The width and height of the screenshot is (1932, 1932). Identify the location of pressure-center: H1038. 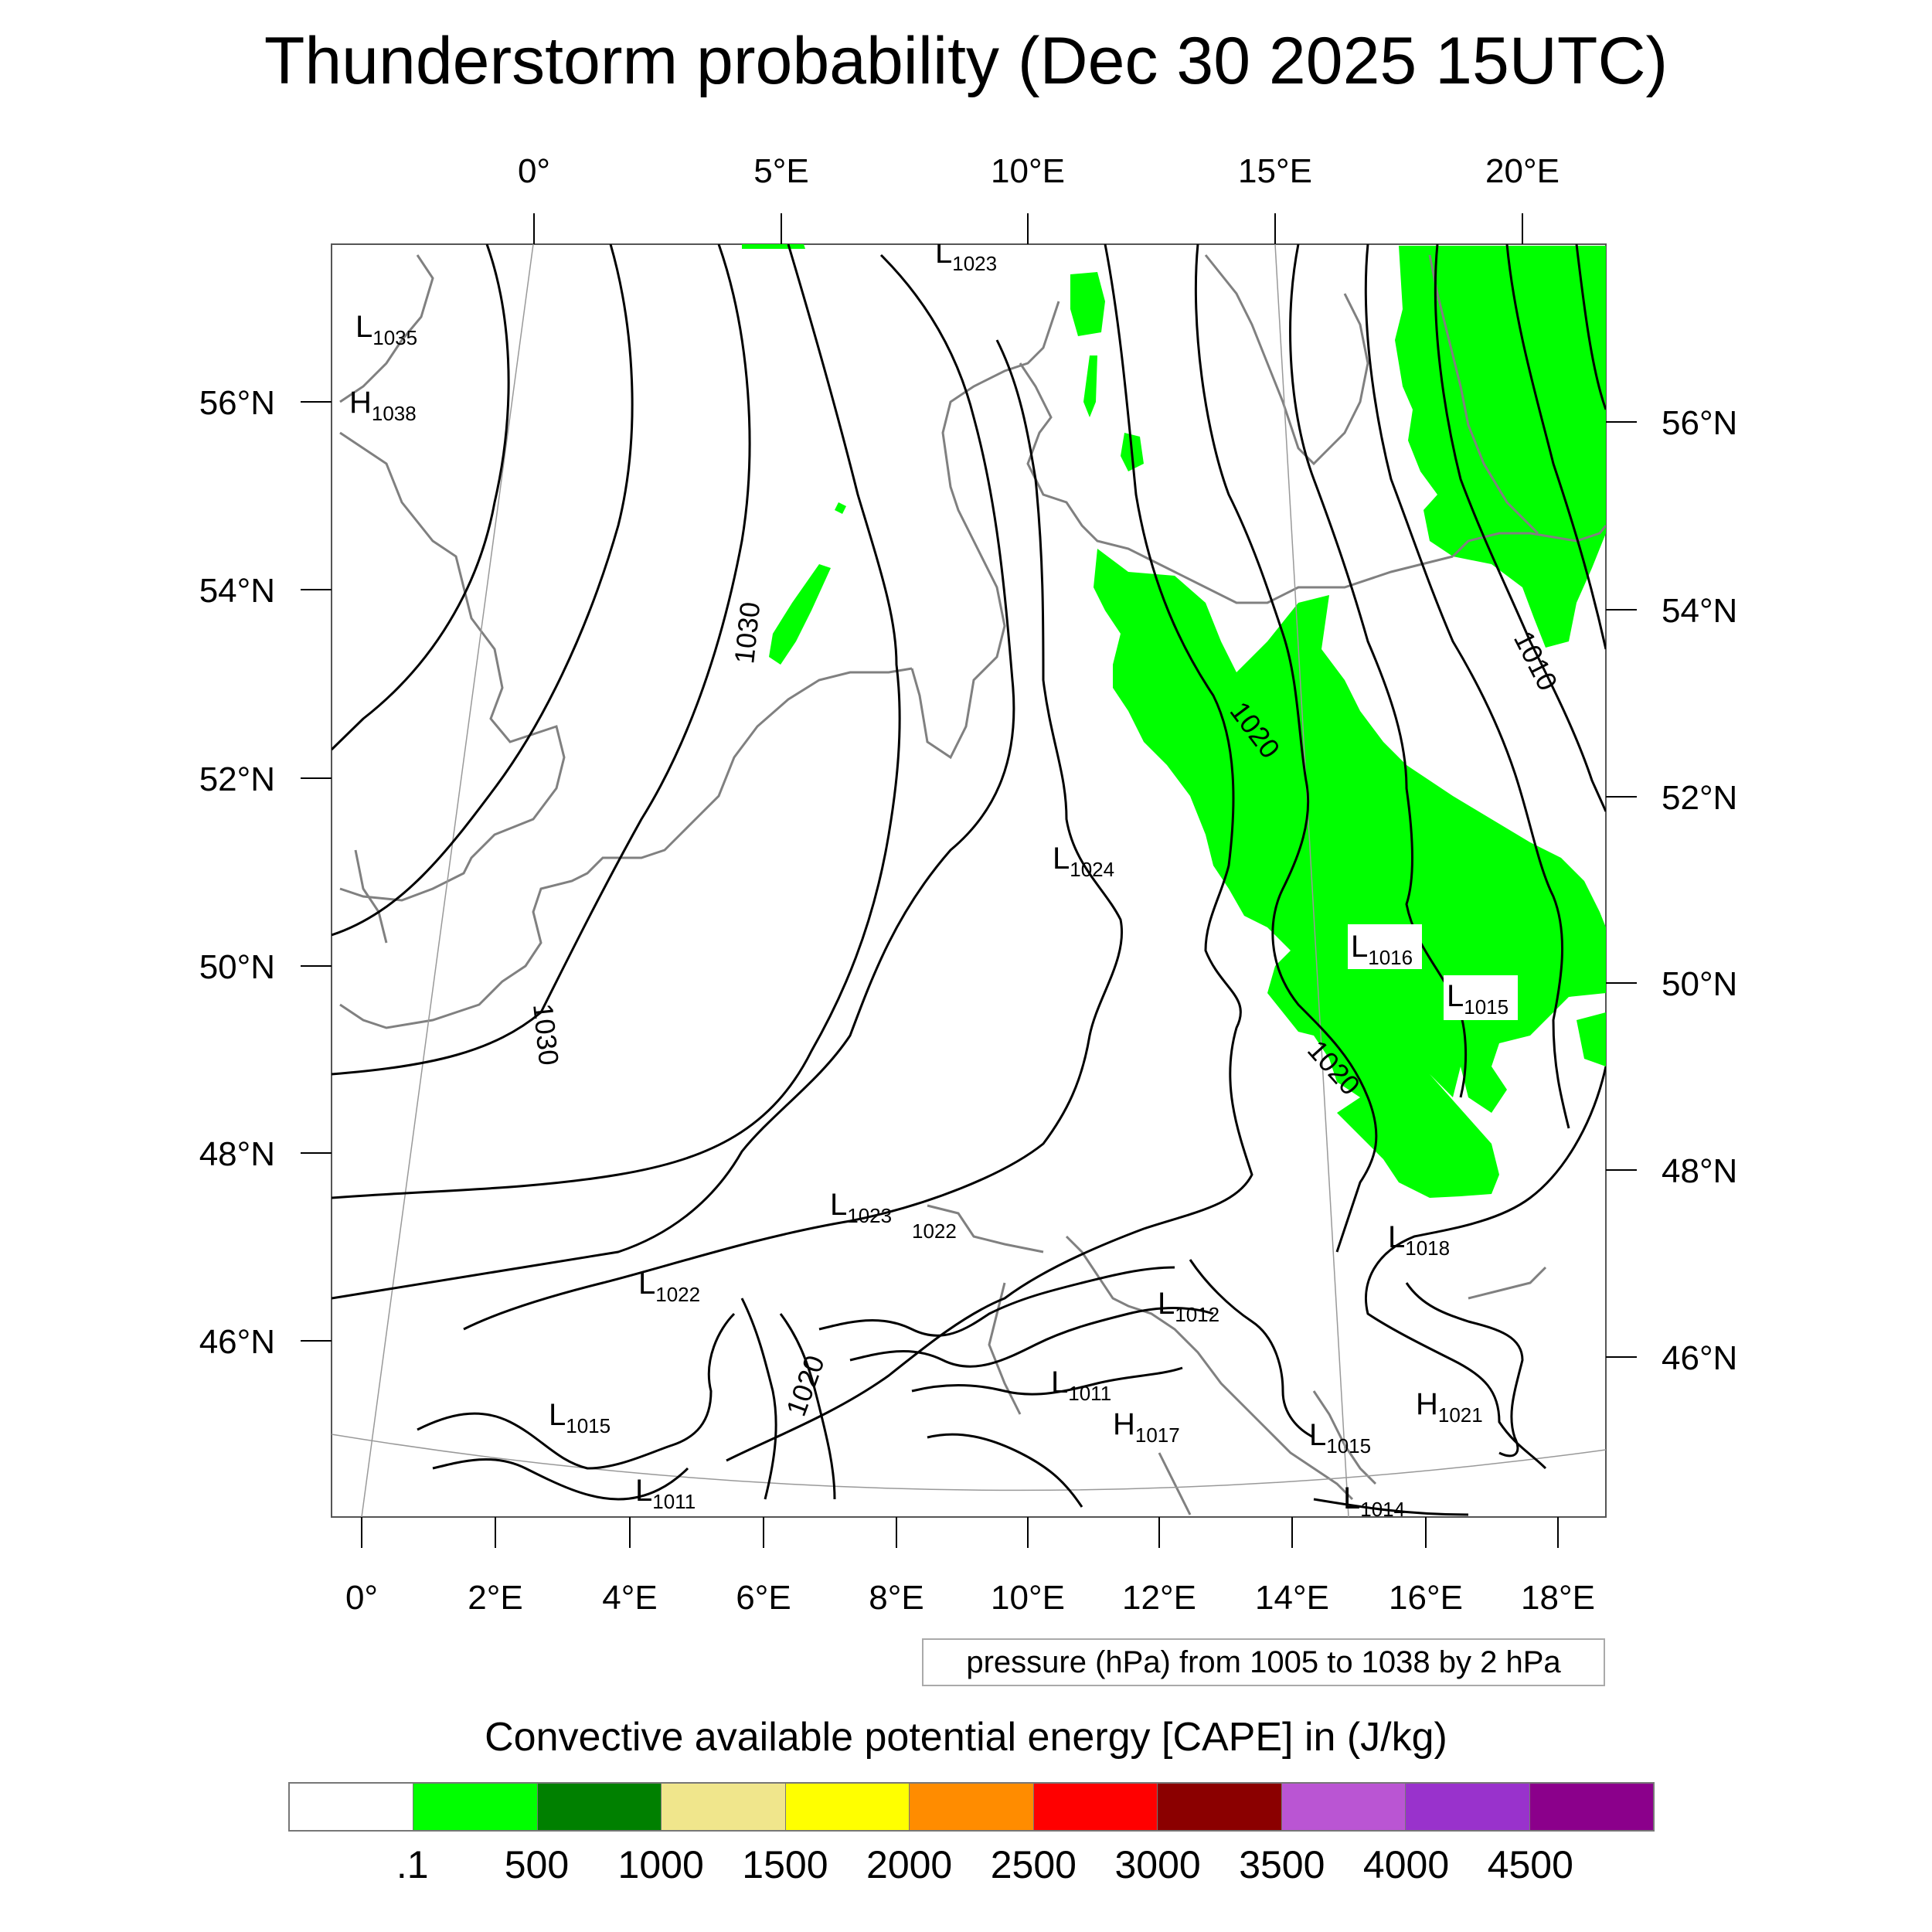
(383, 406).